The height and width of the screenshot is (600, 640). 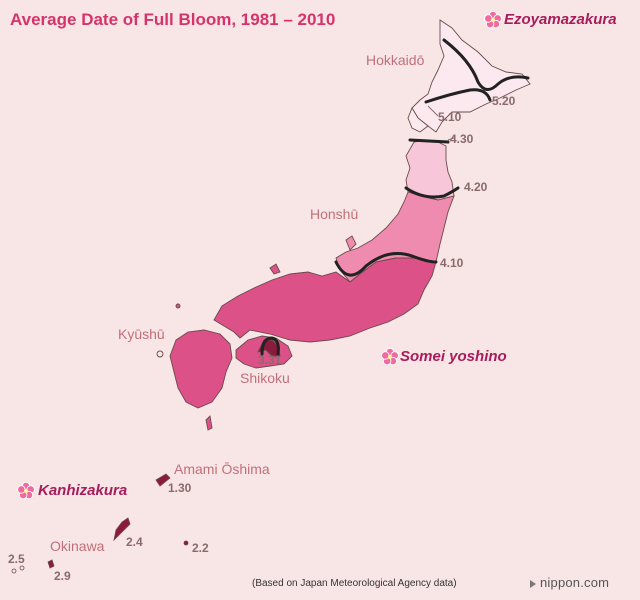 I want to click on date-label-yaeyama: 2.5, so click(x=16, y=559).